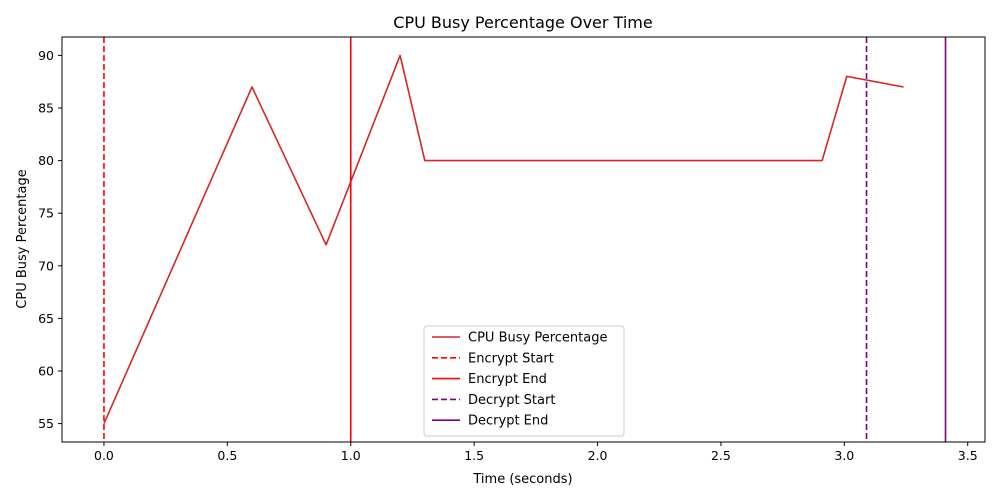 This screenshot has width=1000, height=500. Describe the element at coordinates (46, 160) in the screenshot. I see `y-tick-label: 80` at that location.